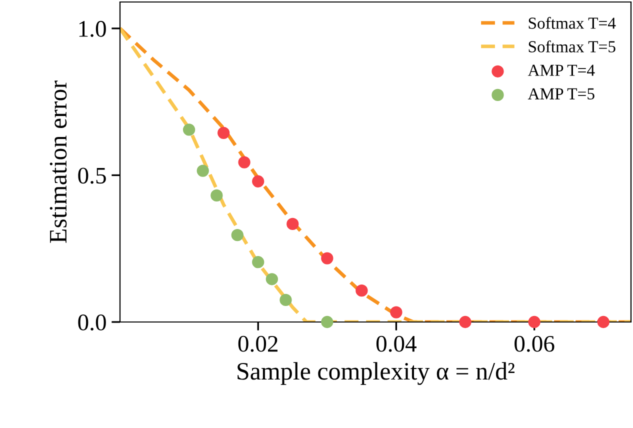 The height and width of the screenshot is (428, 633). What do you see at coordinates (534, 344) in the screenshot?
I see `x-tick-label: 0.06` at bounding box center [534, 344].